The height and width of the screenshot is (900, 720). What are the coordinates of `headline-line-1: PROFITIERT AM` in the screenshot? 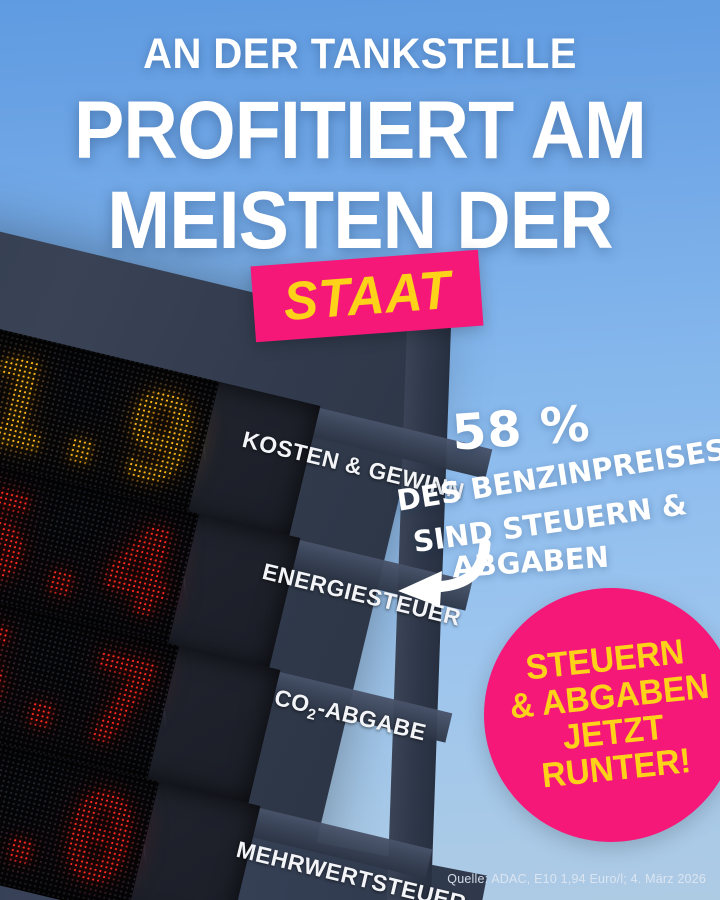 It's located at (360, 130).